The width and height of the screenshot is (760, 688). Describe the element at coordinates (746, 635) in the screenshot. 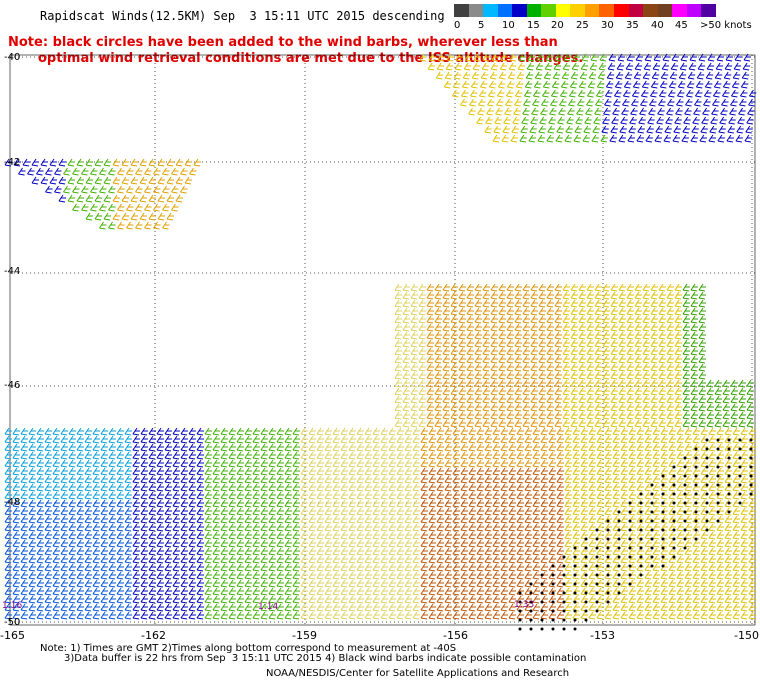

I see `lon-label: -150` at that location.